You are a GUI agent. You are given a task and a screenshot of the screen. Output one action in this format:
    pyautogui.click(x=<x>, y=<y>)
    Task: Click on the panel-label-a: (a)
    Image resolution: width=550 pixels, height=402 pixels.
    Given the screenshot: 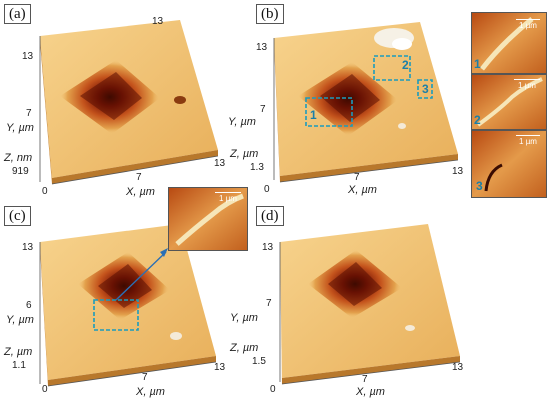 What is the action you would take?
    pyautogui.click(x=17, y=14)
    